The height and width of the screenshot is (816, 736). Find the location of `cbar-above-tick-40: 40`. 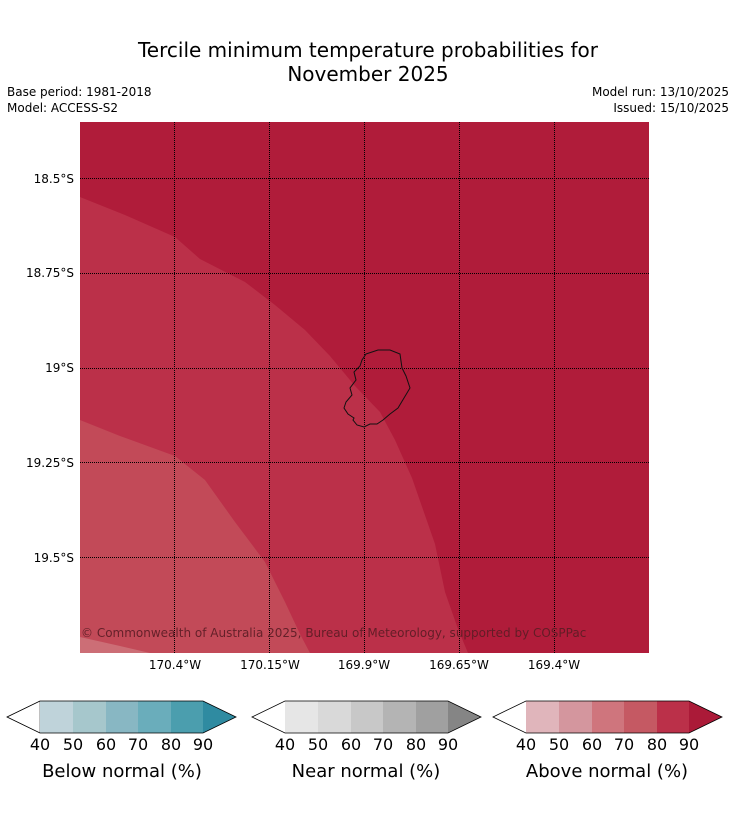

cbar-above-tick-40: 40 is located at coordinates (526, 744).